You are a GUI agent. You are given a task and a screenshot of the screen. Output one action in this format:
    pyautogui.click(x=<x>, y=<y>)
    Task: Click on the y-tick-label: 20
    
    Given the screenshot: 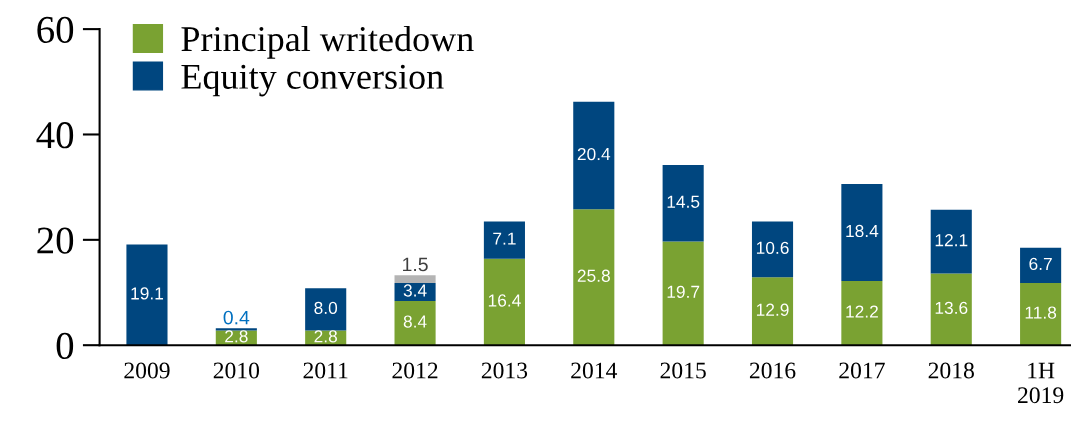 What is the action you would take?
    pyautogui.click(x=55, y=240)
    